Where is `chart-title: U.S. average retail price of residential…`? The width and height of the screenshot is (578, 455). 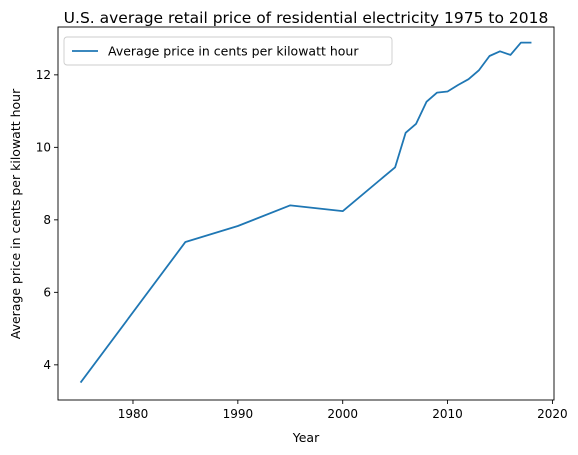
chart-title: U.S. average retail price of residential… is located at coordinates (306, 18).